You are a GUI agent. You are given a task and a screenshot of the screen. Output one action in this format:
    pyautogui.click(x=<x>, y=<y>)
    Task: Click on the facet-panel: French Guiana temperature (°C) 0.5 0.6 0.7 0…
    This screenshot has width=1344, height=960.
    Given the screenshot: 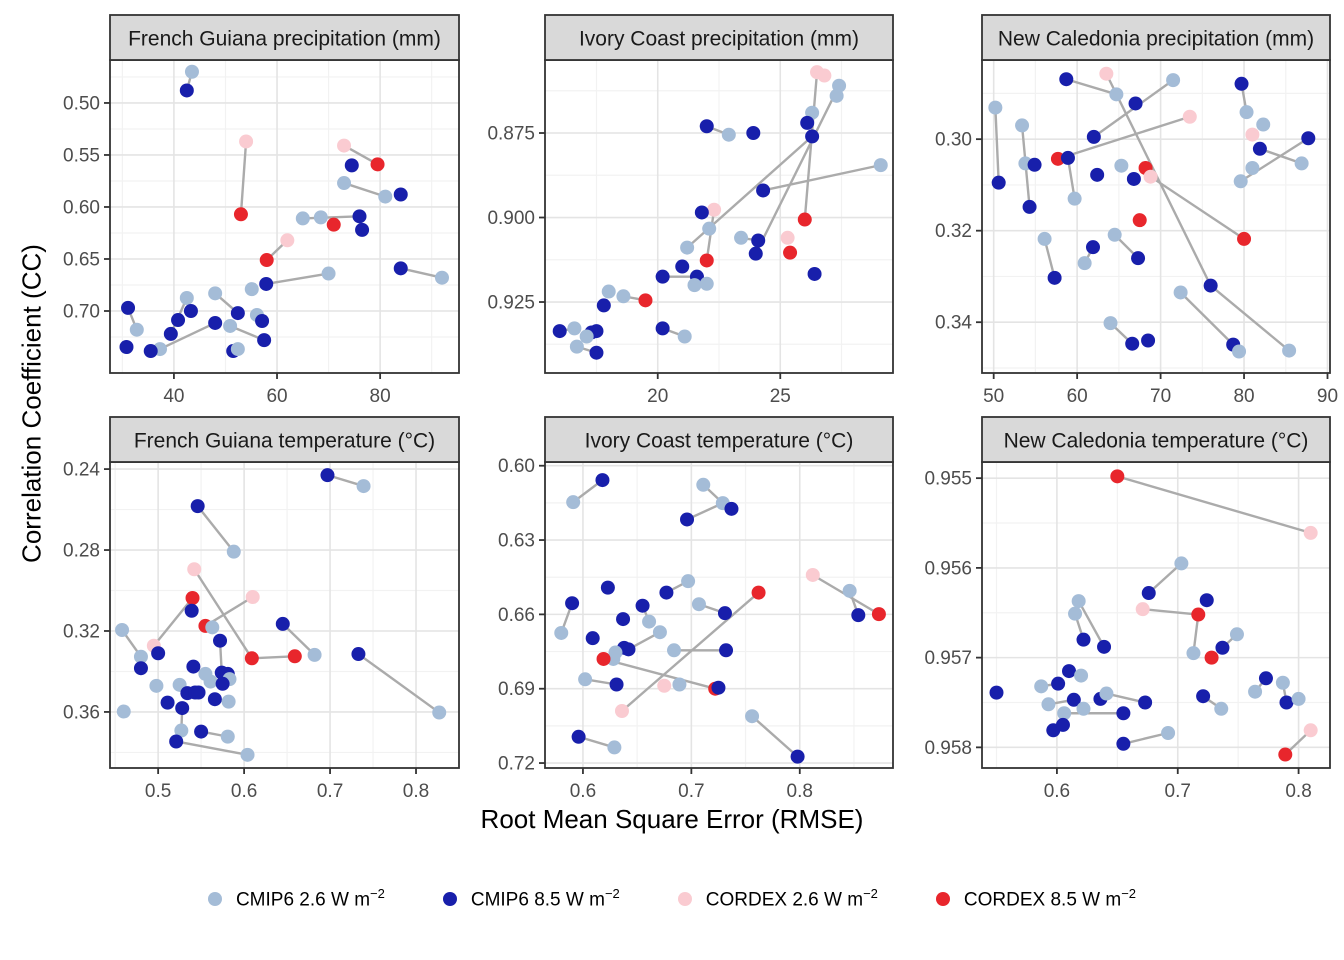 What is the action you would take?
    pyautogui.click(x=261, y=609)
    